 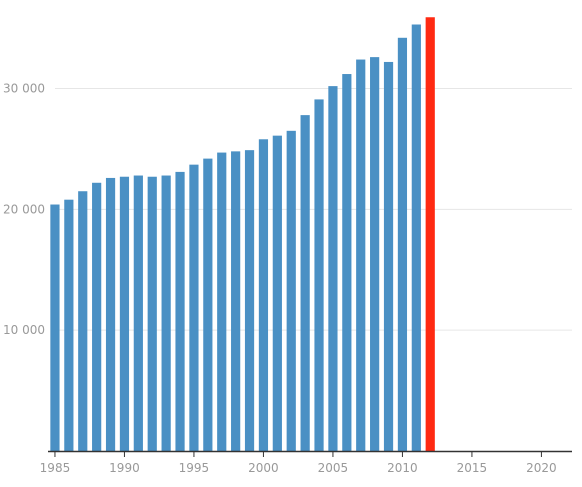 What do you see at coordinates (97, 316) in the screenshot?
I see `bar-1988` at bounding box center [97, 316].